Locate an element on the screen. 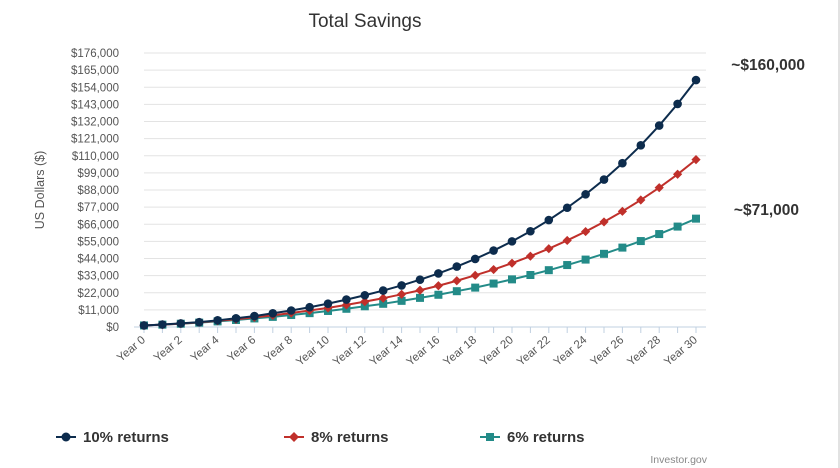 This screenshot has width=840, height=468. right-edge-divider is located at coordinates (839, 234).